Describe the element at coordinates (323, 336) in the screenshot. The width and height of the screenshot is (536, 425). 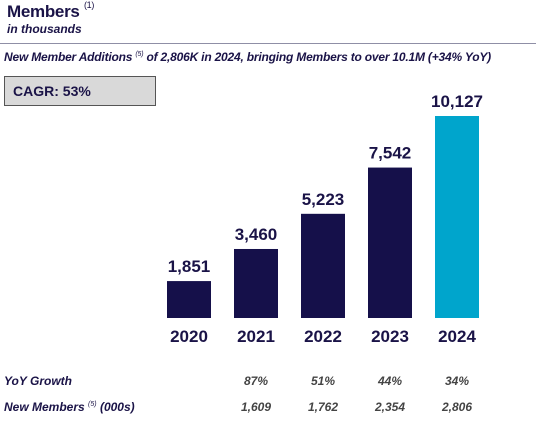
I see `year-label-2022: 2022` at that location.